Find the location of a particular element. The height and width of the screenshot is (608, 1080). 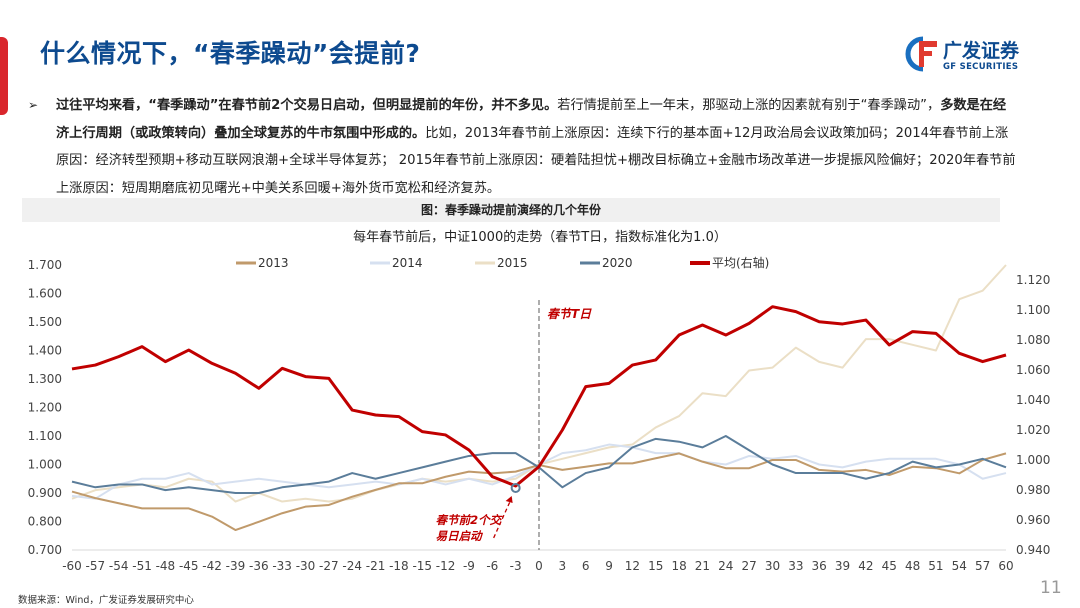

y-right-tick-label: 1.100 is located at coordinates (1033, 310).